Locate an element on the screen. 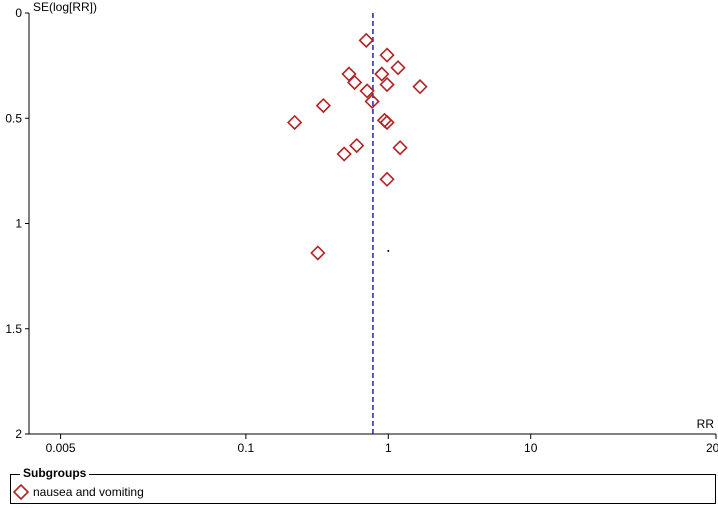  y-tick-label: 0.5 is located at coordinates (13, 118).